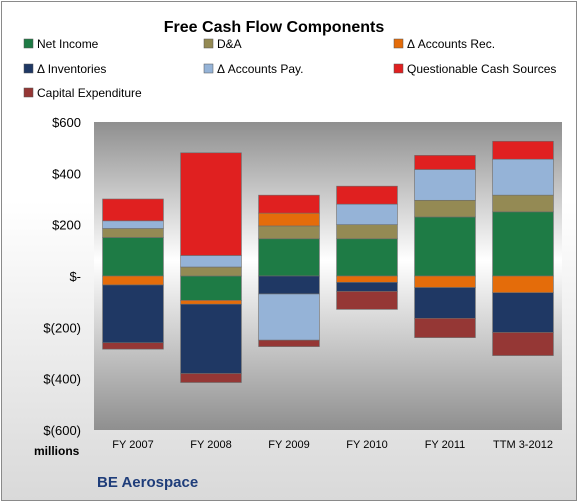  What do you see at coordinates (28, 43) in the screenshot?
I see `legend-swatch-net-income` at bounding box center [28, 43].